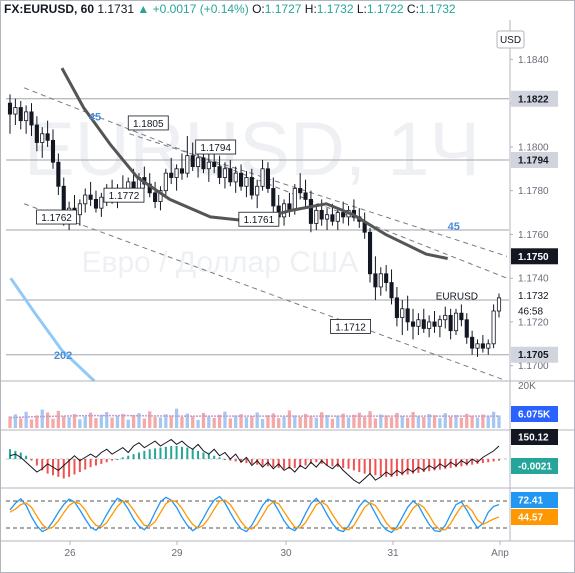 The image size is (575, 573). I want to click on macd-pane, so click(257, 461).